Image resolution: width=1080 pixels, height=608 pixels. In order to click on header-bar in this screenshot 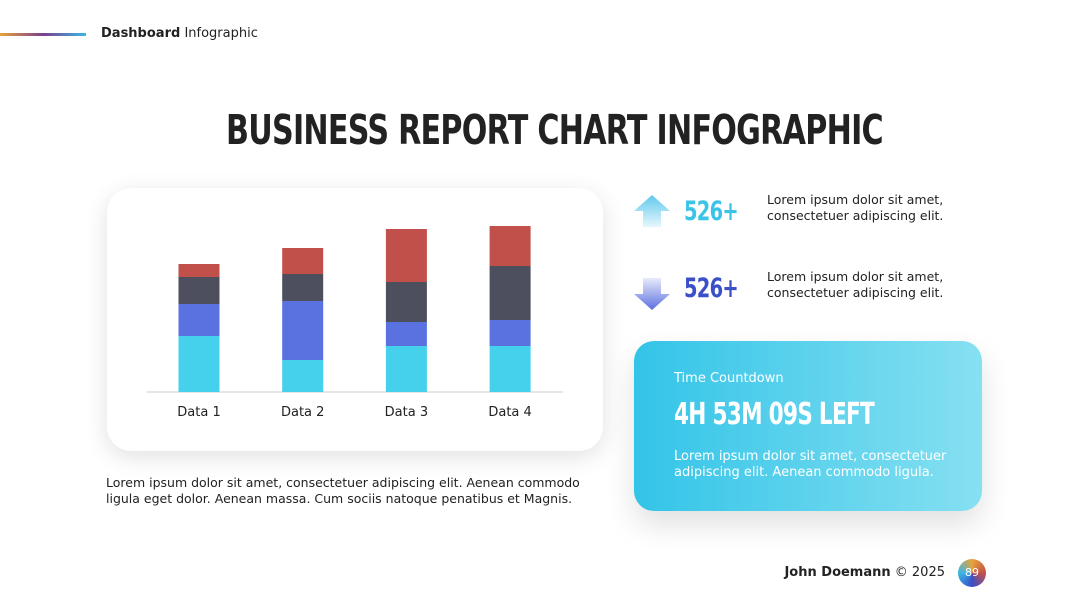, I will do `click(43, 34)`.